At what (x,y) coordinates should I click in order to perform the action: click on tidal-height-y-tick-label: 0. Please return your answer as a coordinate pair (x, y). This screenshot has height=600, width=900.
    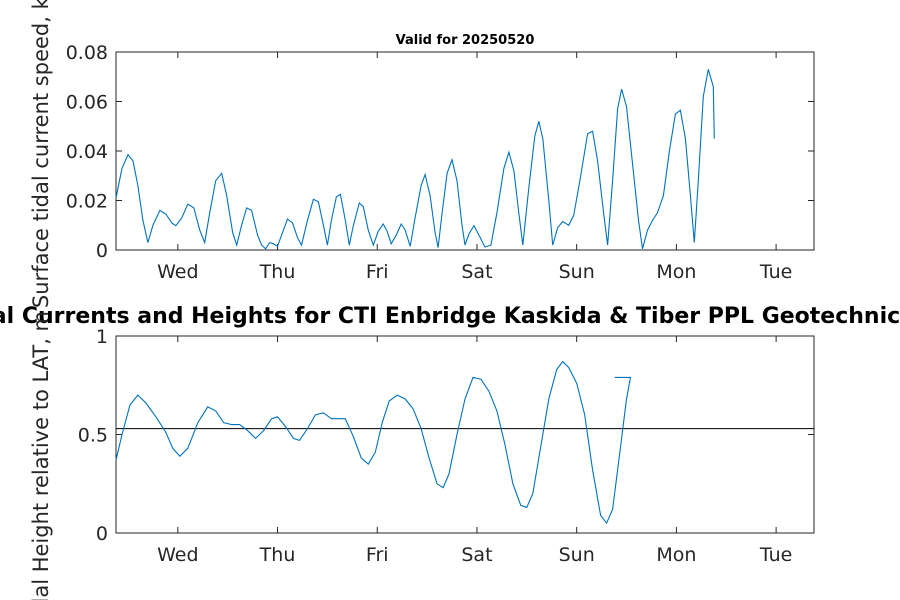
    Looking at the image, I should click on (102, 534).